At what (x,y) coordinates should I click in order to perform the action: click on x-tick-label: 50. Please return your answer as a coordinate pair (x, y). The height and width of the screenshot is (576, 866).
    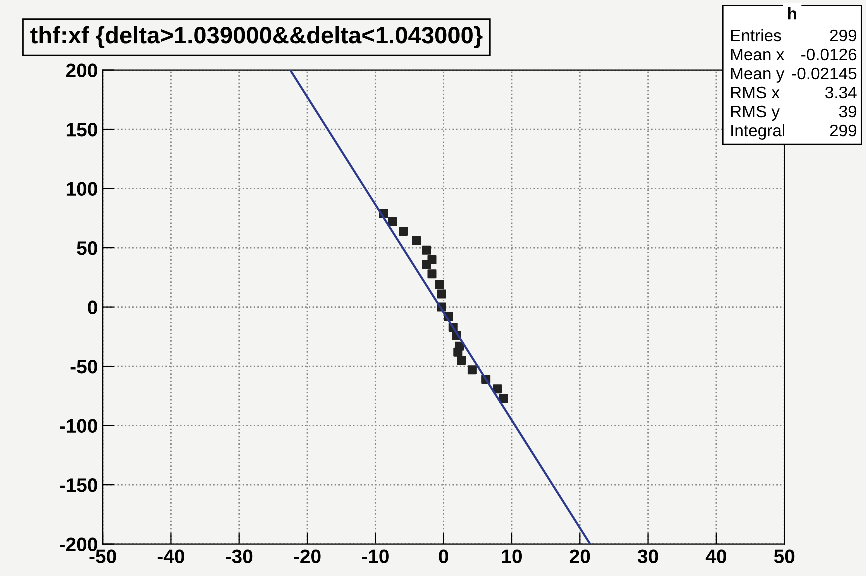
    Looking at the image, I should click on (784, 557).